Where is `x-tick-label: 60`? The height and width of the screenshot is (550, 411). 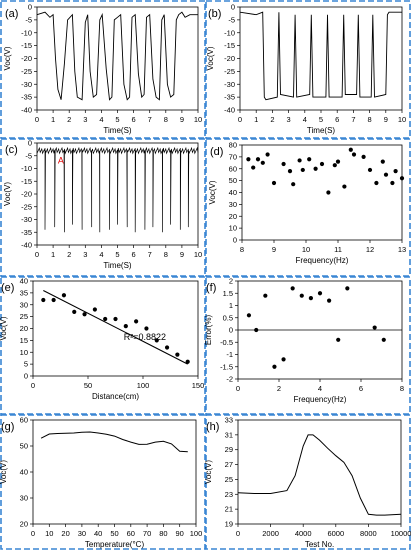
x-tick-label: 60 is located at coordinates (131, 533).